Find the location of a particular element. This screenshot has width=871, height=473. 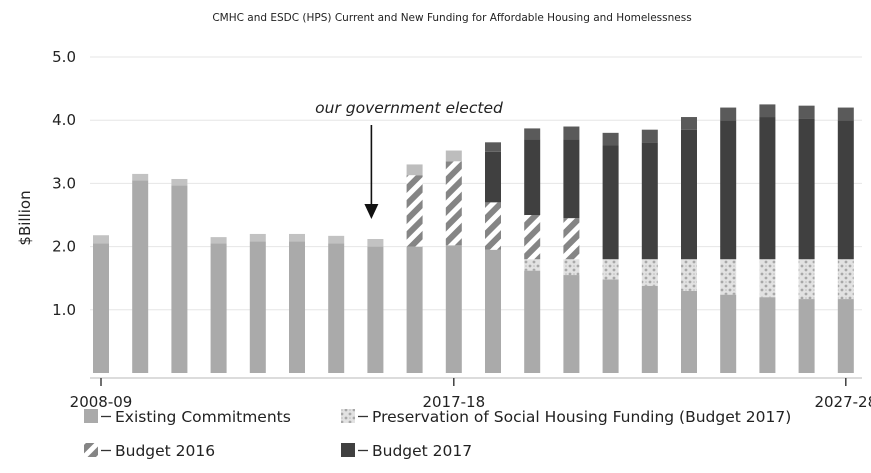

y-tick-label: 1.0 is located at coordinates (64, 310).